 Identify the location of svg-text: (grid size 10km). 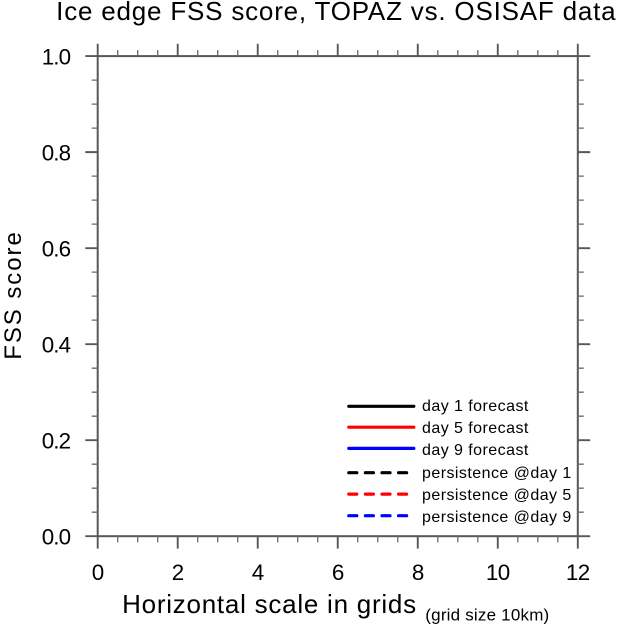
(487, 614).